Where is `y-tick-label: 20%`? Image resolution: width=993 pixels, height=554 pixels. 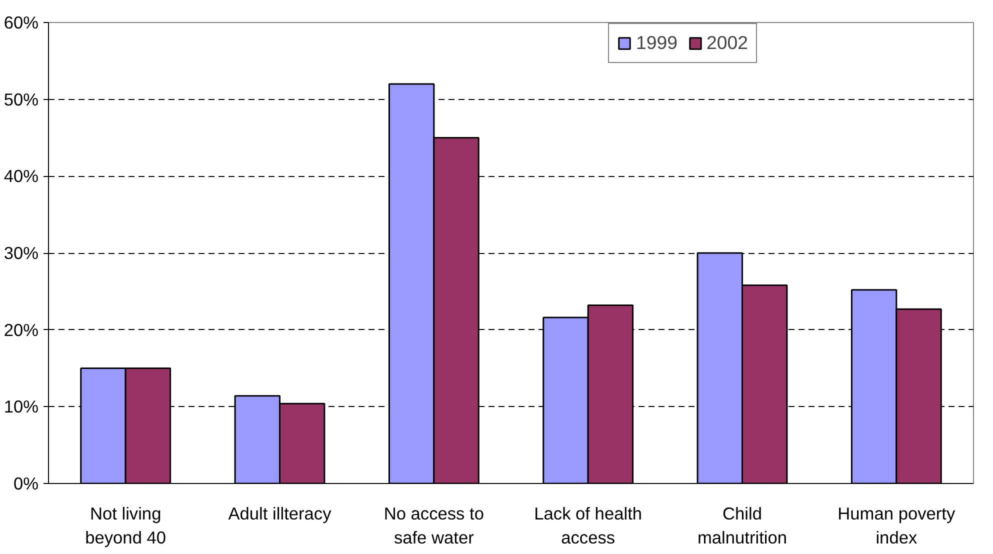 y-tick-label: 20% is located at coordinates (21, 330).